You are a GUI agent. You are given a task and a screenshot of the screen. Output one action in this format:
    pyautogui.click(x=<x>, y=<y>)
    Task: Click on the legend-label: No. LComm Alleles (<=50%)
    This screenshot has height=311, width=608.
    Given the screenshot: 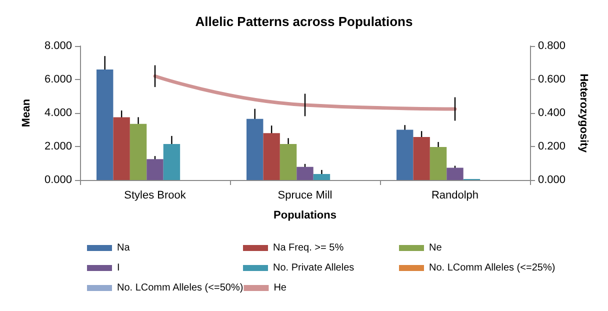 What is the action you would take?
    pyautogui.click(x=180, y=288)
    